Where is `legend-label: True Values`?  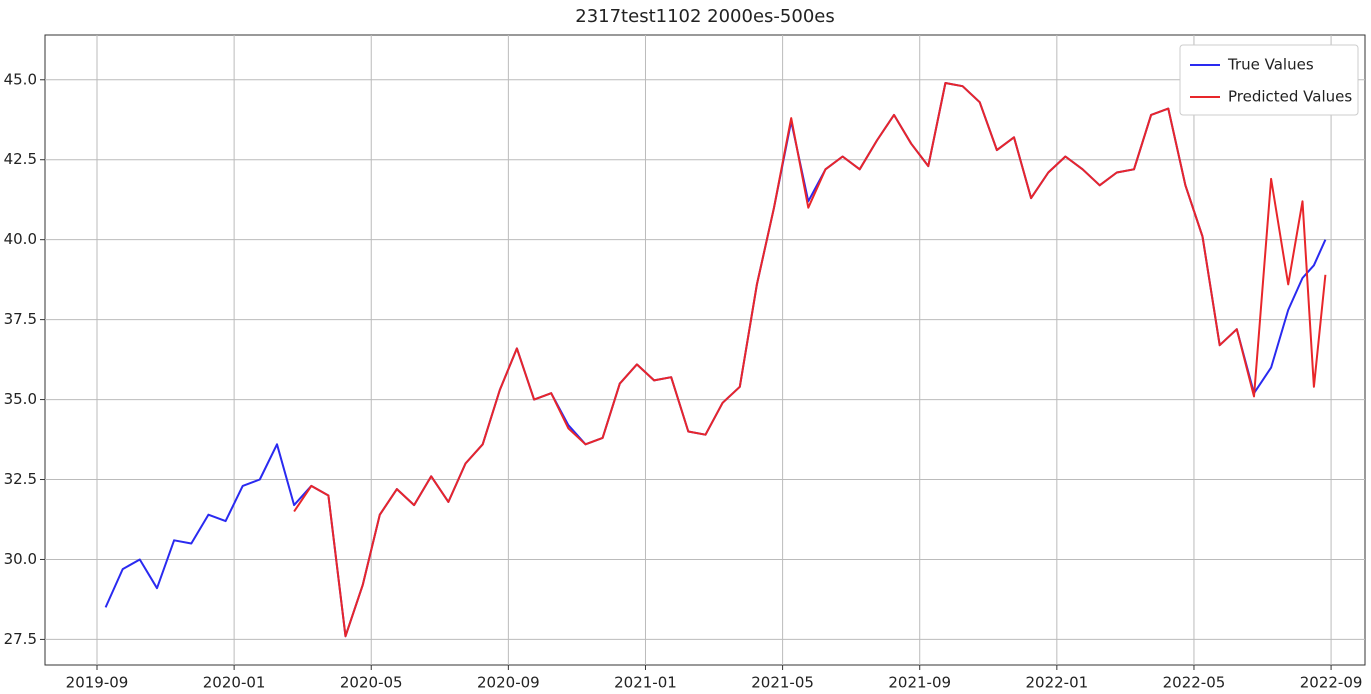
legend-label: True Values is located at coordinates (1270, 65).